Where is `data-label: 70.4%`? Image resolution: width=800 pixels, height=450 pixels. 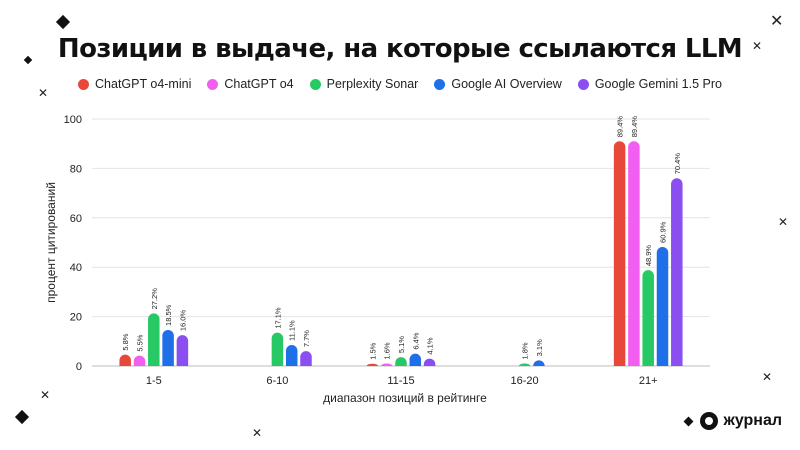 data-label: 70.4% is located at coordinates (677, 164).